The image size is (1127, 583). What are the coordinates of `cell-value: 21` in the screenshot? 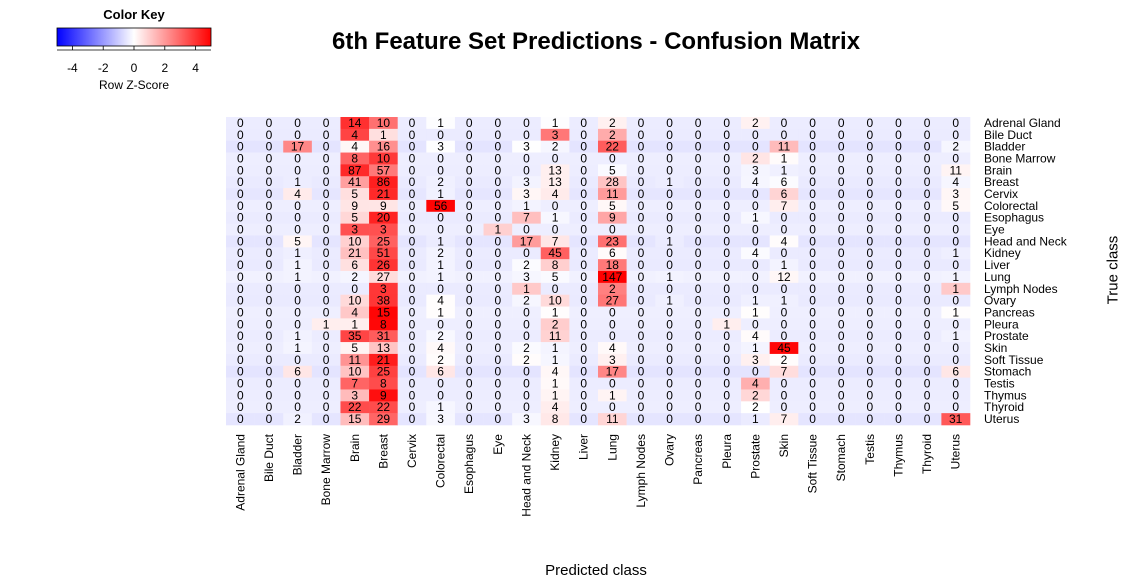 It's located at (384, 194).